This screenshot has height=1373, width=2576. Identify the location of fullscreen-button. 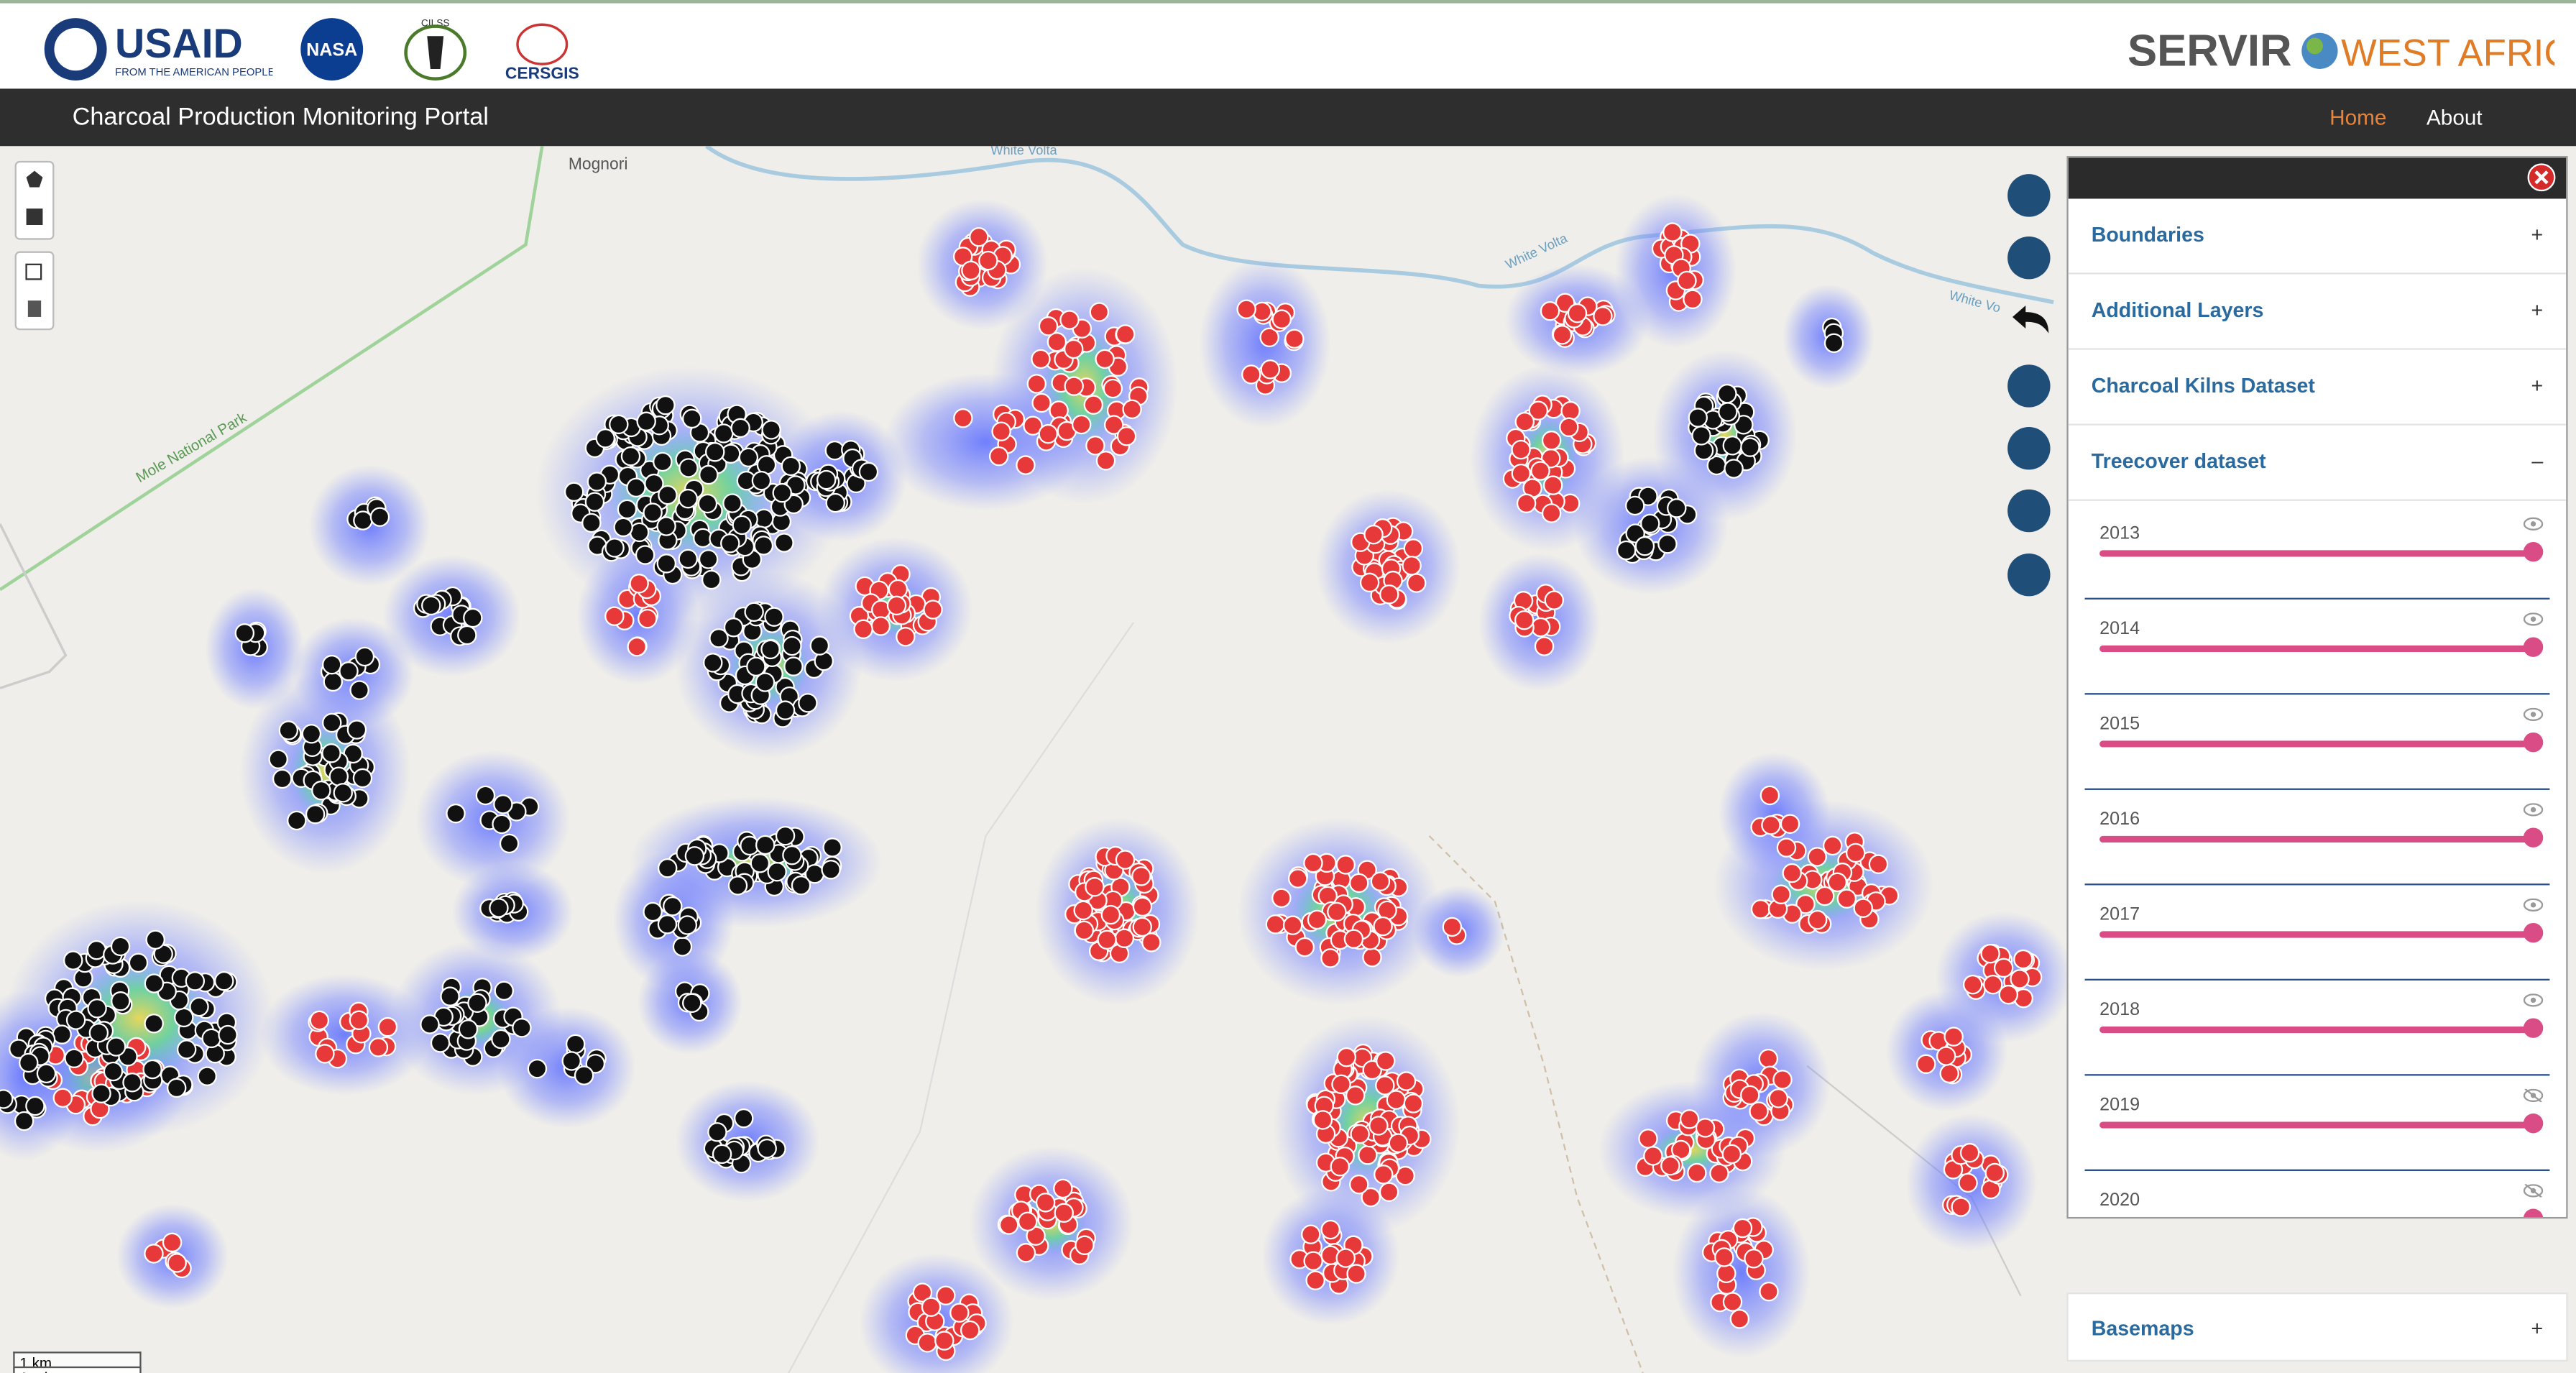
(2029, 386).